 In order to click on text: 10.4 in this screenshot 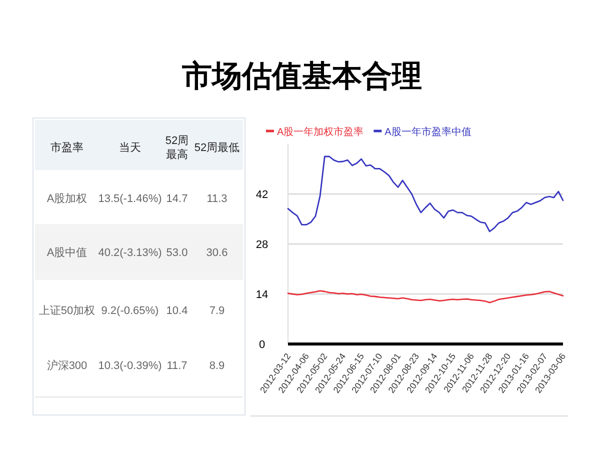, I will do `click(177, 311)`.